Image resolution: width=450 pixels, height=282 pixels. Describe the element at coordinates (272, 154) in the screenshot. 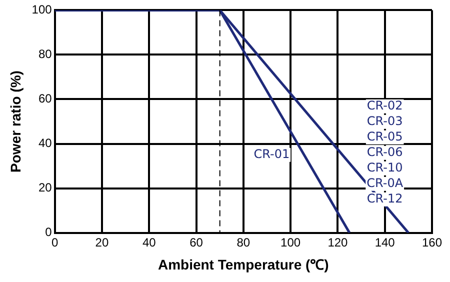

I see `series-label: CR-01` at that location.